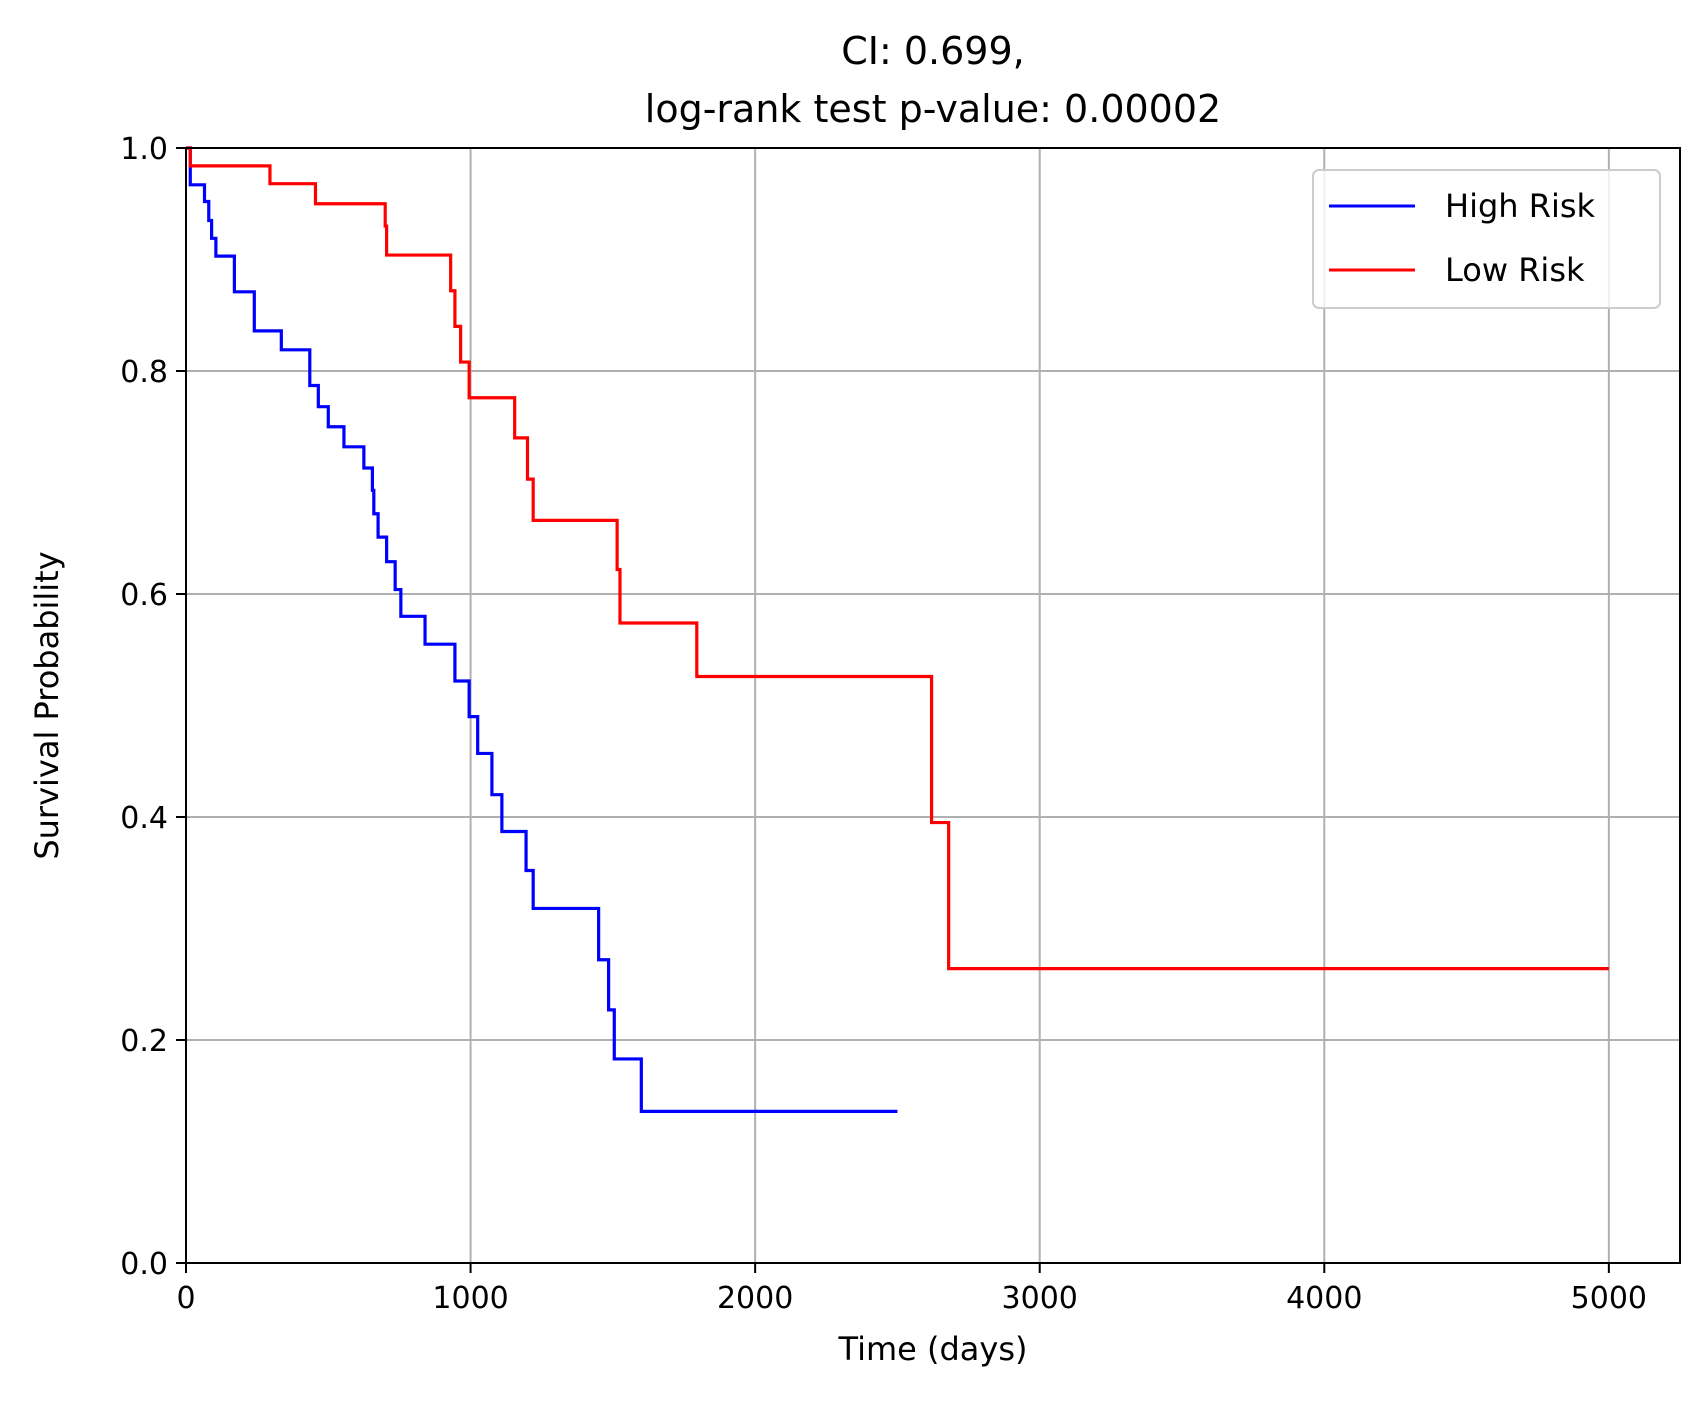 The height and width of the screenshot is (1417, 1702). I want to click on x-tick-label: 3000, so click(1040, 1298).